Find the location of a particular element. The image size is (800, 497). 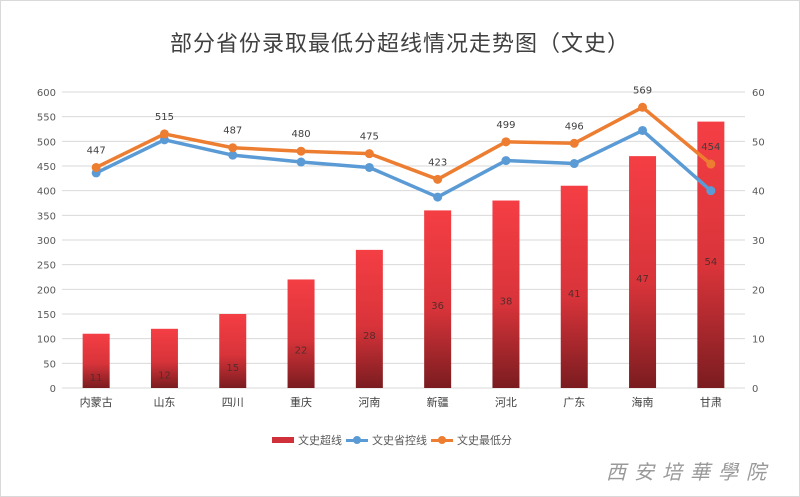

left-axis-tick: 400 is located at coordinates (46, 192).